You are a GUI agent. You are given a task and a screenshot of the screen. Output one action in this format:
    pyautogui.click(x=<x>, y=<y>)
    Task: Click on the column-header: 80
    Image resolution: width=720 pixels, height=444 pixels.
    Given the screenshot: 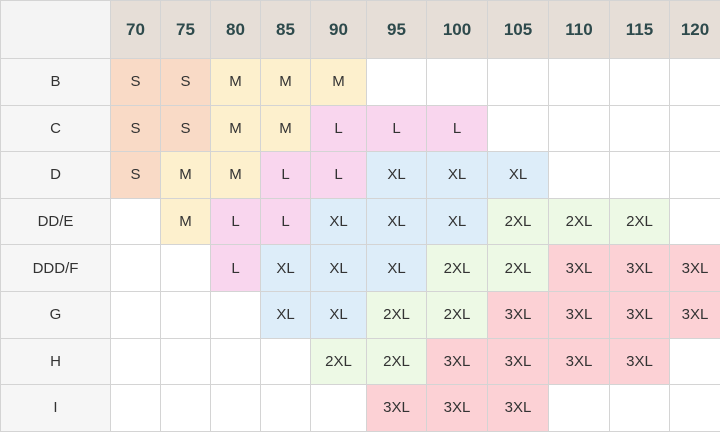 What is the action you would take?
    pyautogui.click(x=235, y=29)
    